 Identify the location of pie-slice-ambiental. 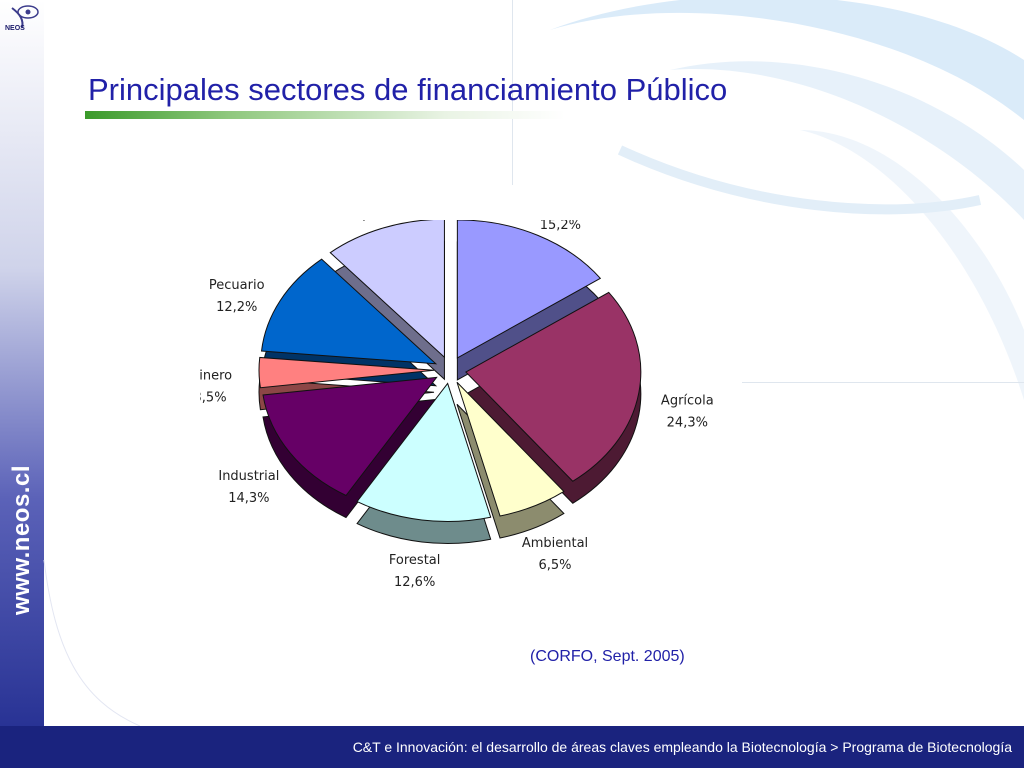
(510, 449).